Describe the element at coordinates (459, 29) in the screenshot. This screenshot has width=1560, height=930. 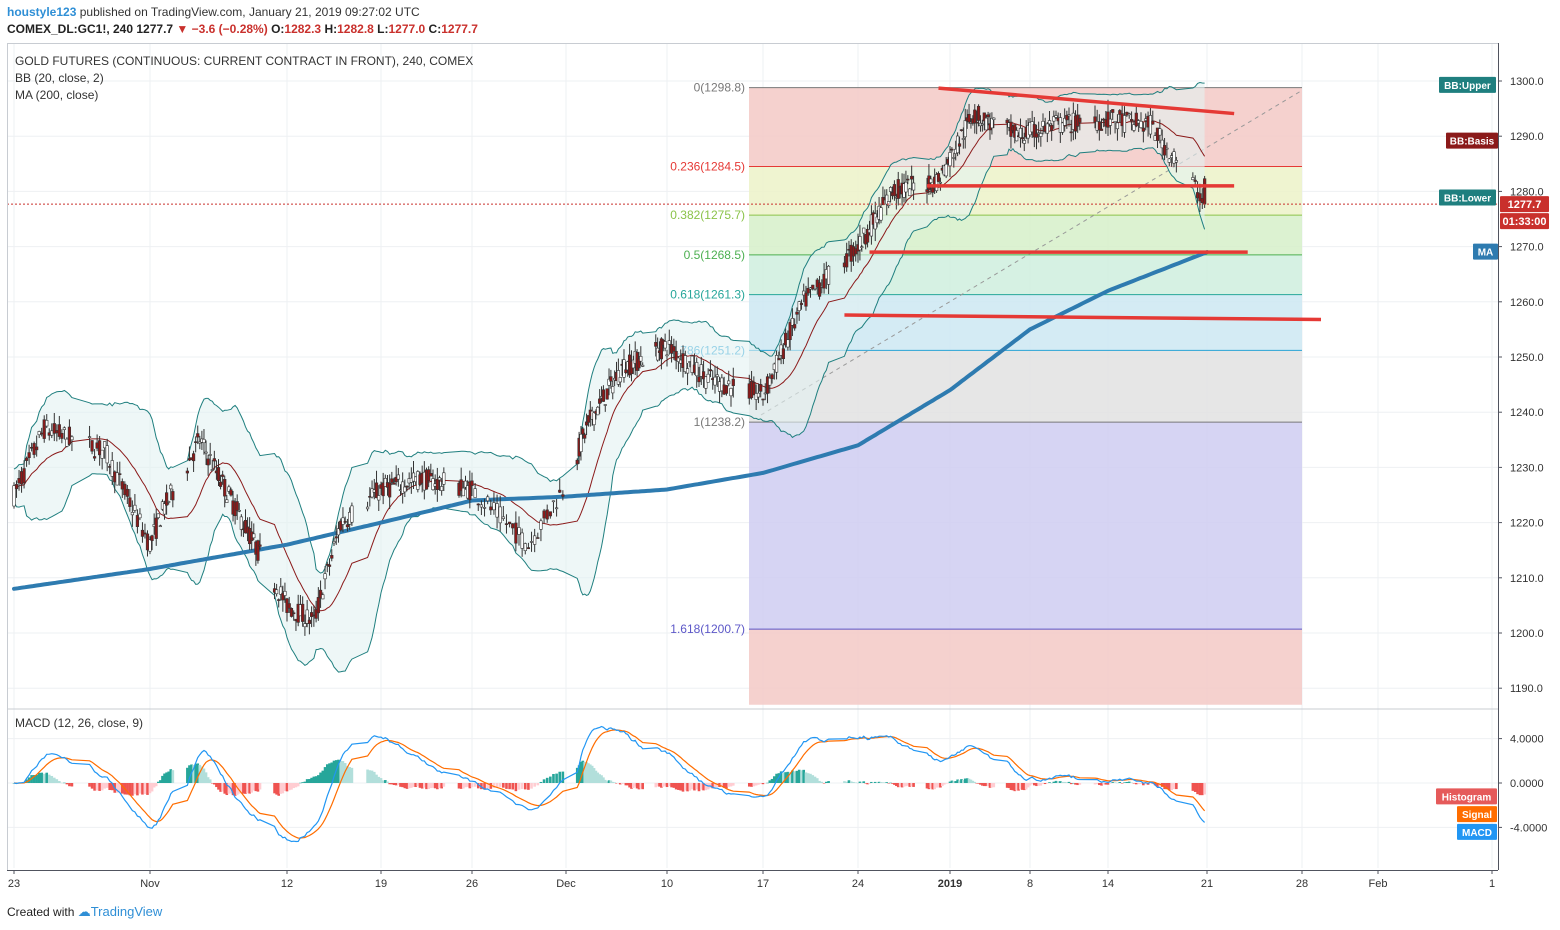
I see `close-value: 1277.7` at that location.